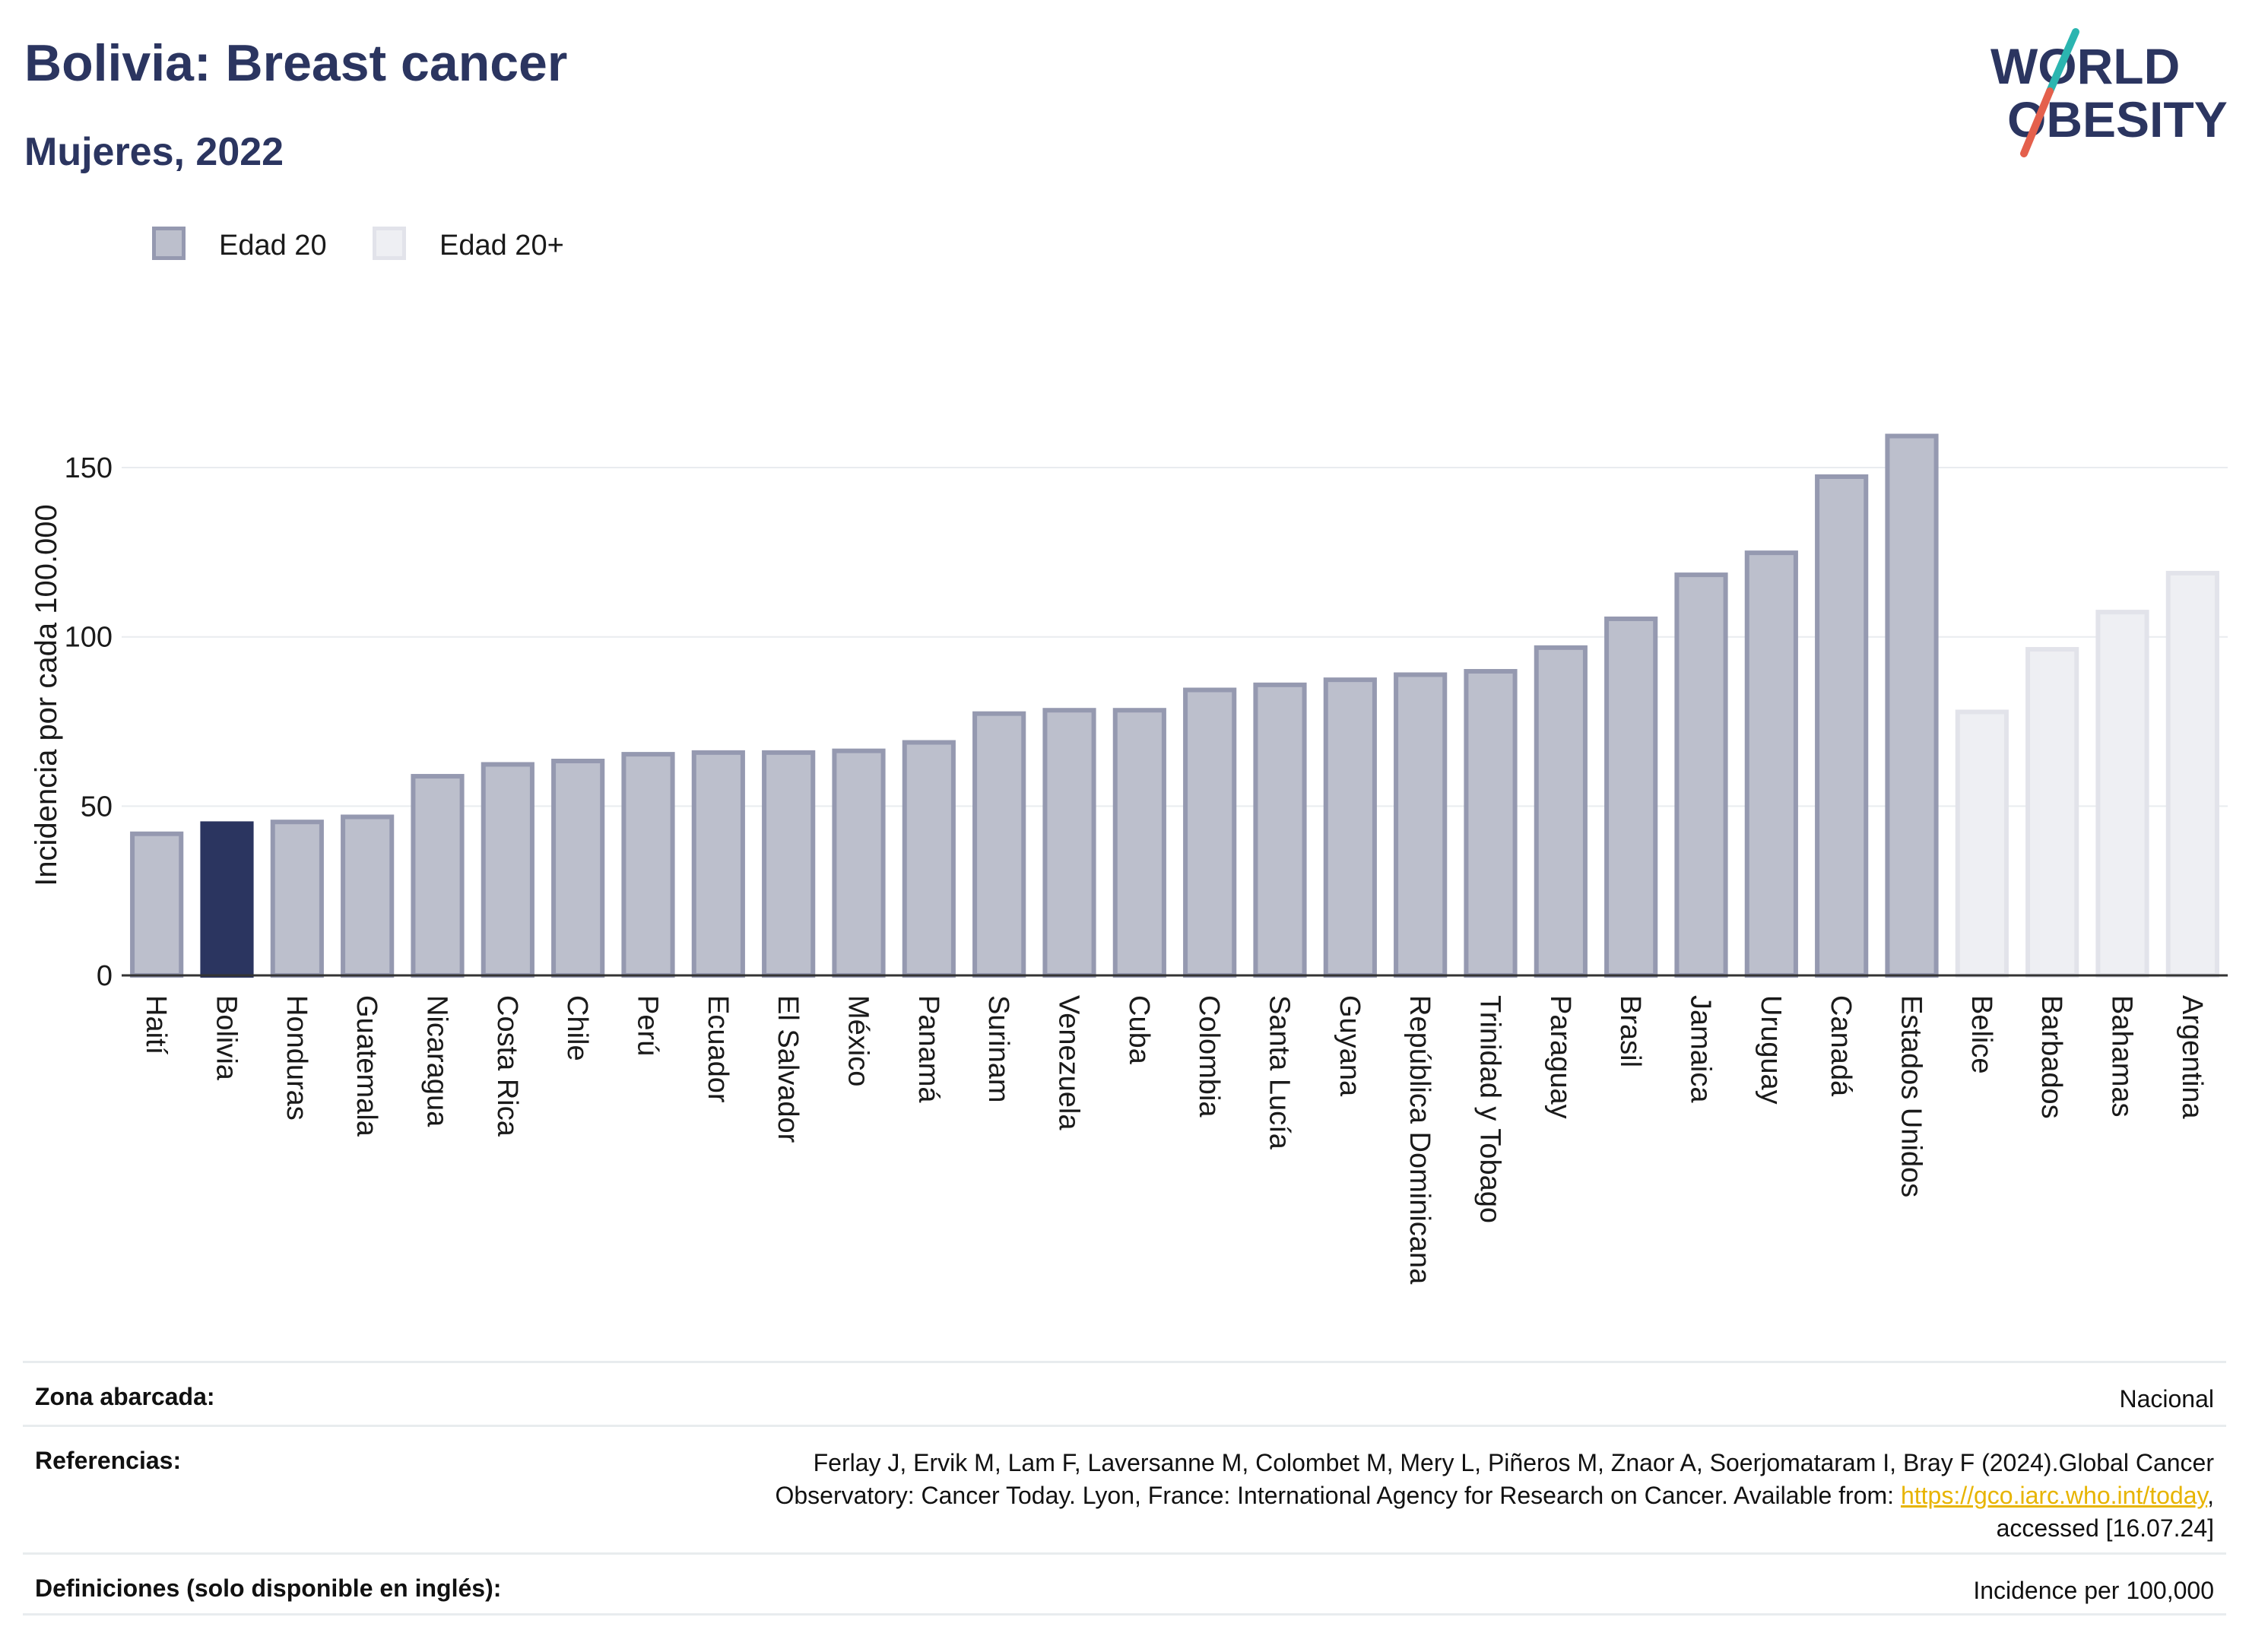 The image size is (2249, 1652). Describe the element at coordinates (157, 904) in the screenshot. I see `bar-Haití` at that location.